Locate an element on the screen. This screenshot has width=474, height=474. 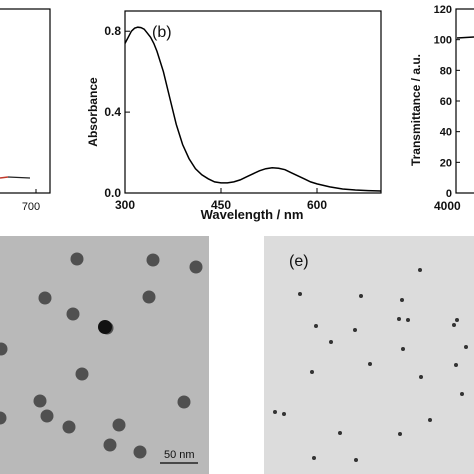
panel-b-x-ticks: 300 450 600 is located at coordinates (221, 200).